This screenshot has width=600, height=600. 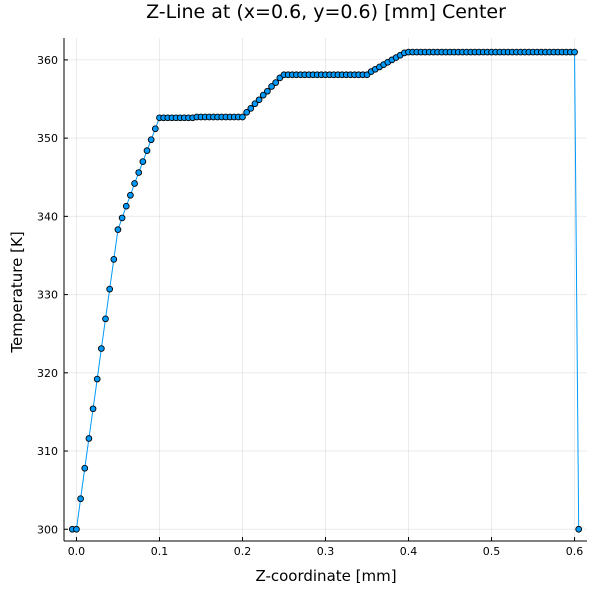 I want to click on x-axis-label: Z-coordinate [mm], so click(x=325, y=576).